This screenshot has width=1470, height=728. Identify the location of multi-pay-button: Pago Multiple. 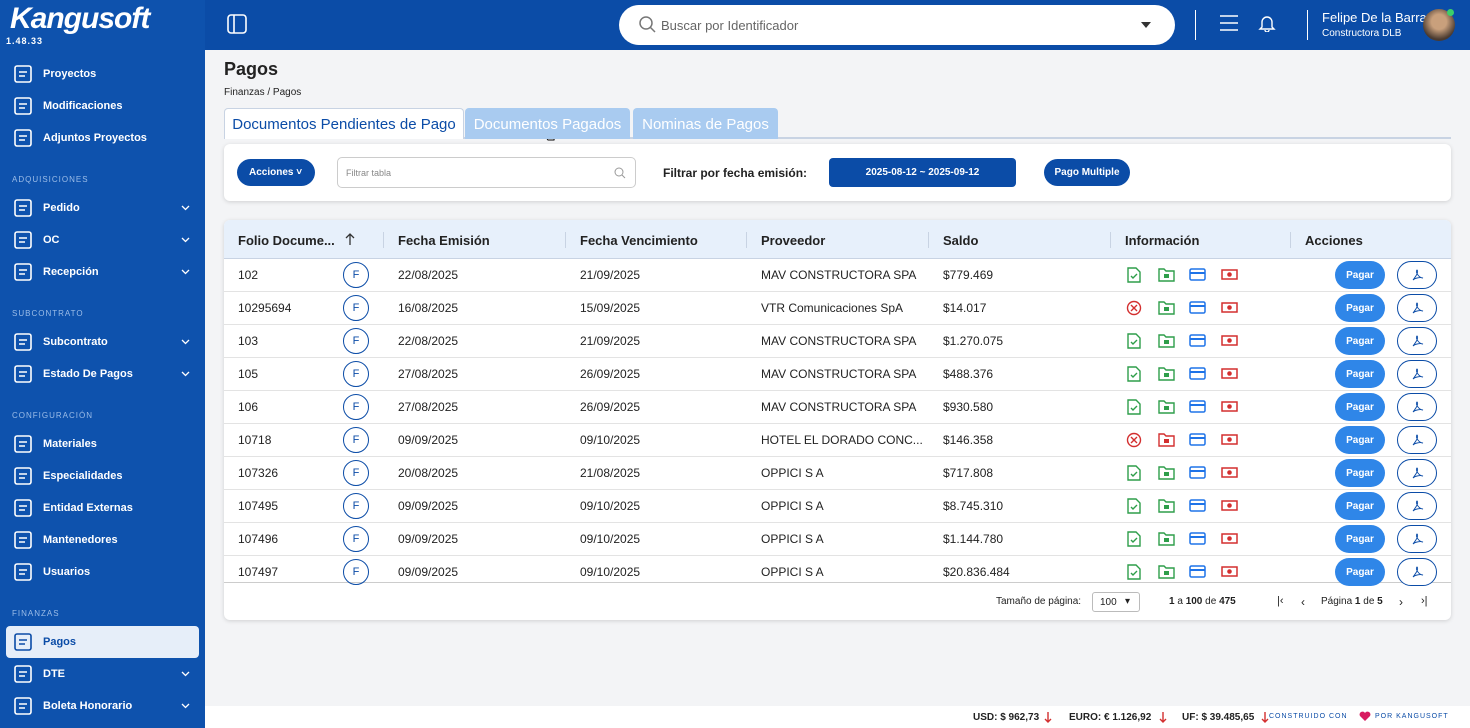
(1087, 172).